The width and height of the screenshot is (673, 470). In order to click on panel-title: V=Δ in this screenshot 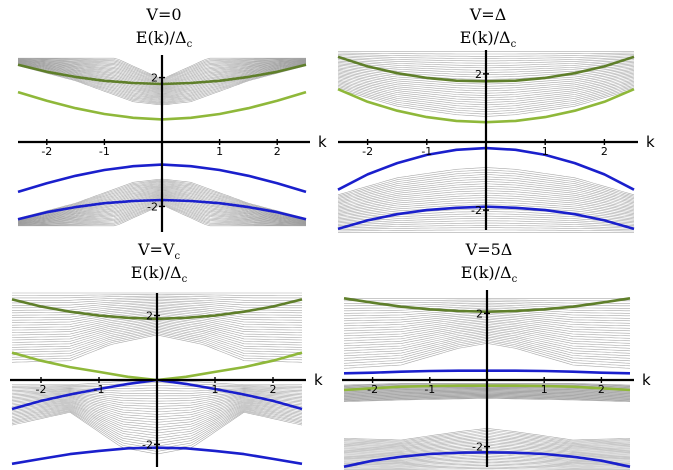, I will do `click(488, 14)`.